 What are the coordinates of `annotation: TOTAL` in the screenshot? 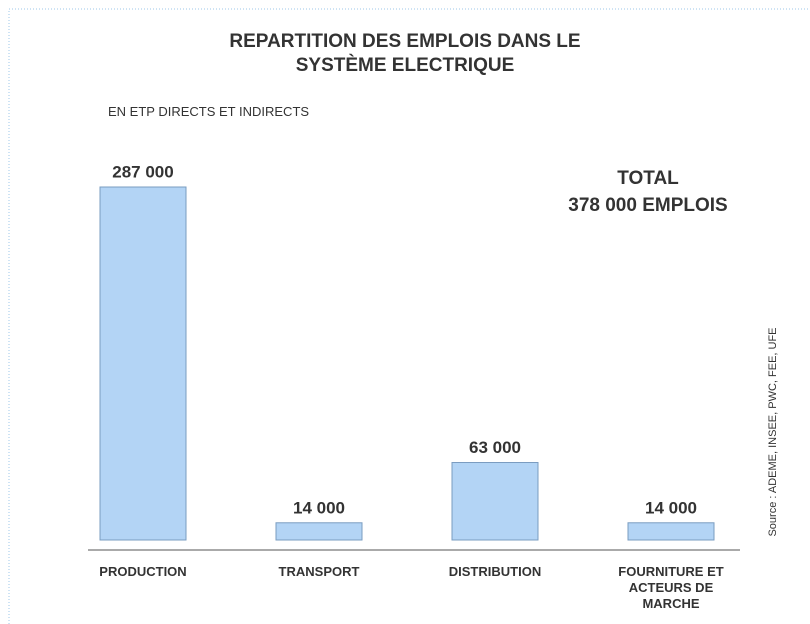 It's located at (648, 178).